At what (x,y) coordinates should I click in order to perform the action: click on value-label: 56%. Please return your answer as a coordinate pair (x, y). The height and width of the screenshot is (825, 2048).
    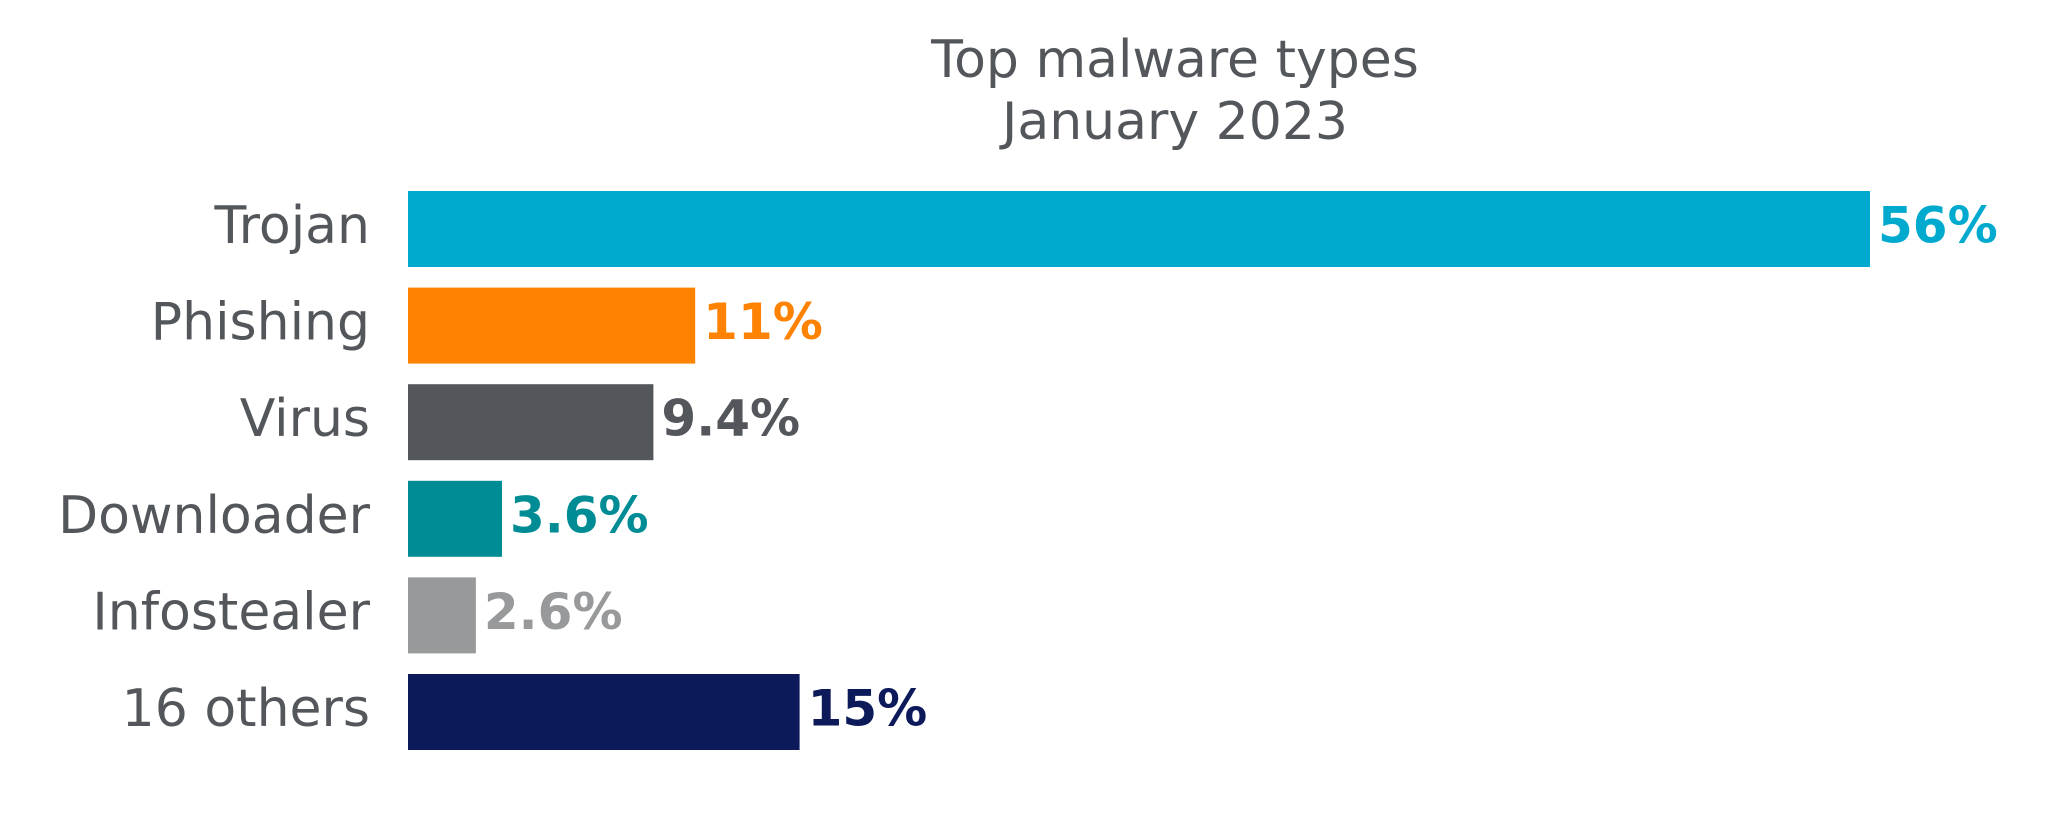
    Looking at the image, I should click on (1938, 226).